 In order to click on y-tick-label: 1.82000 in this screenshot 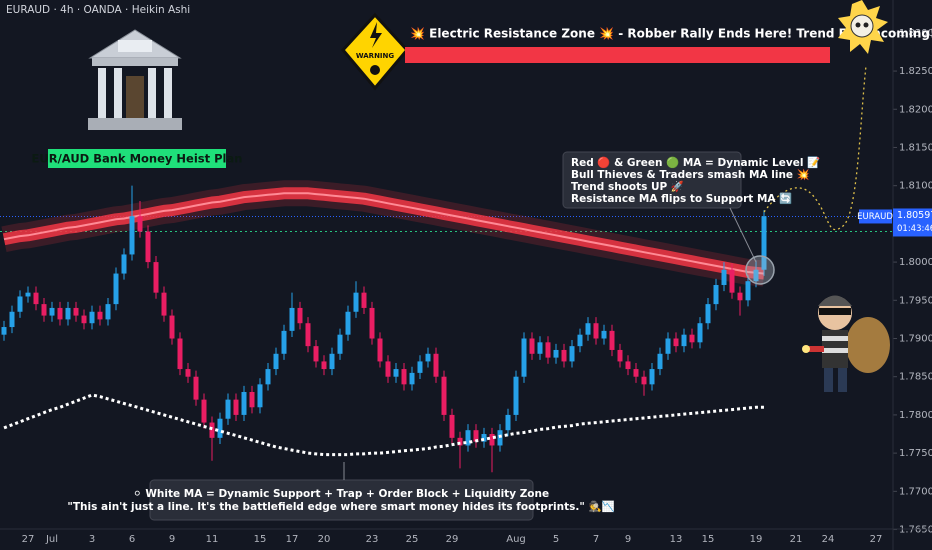, I will do `click(915, 109)`.